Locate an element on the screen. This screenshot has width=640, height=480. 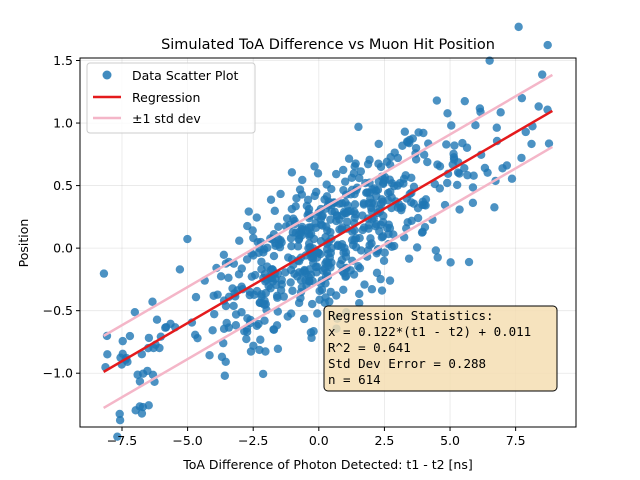
legend-frame is located at coordinates (171, 98).